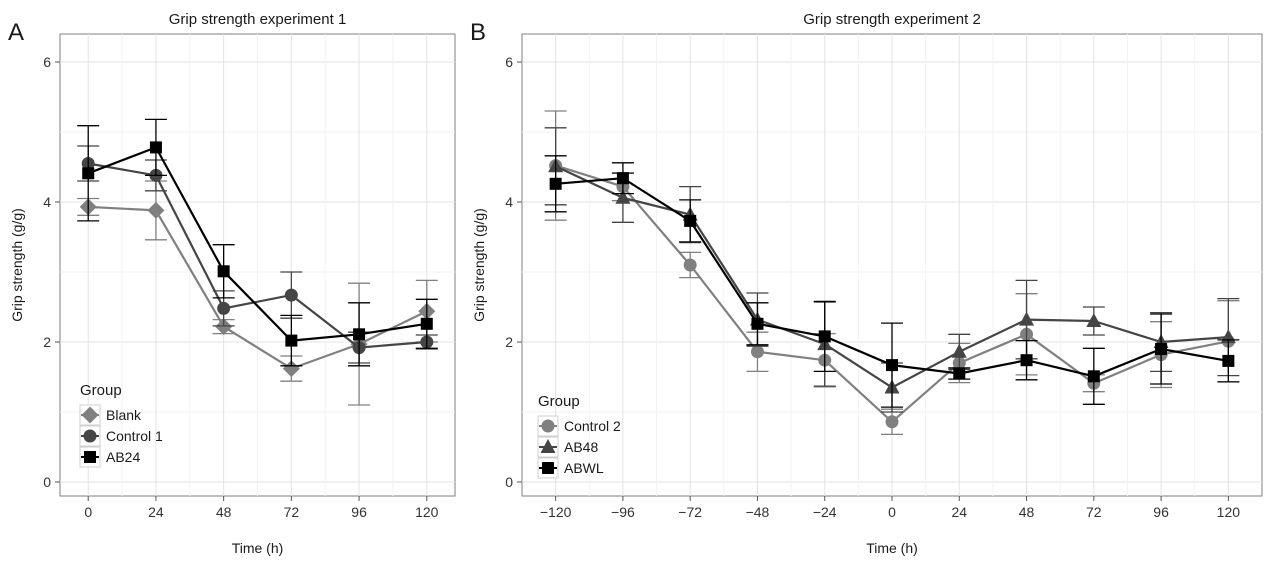  I want to click on x-tick-label: −24, so click(825, 512).